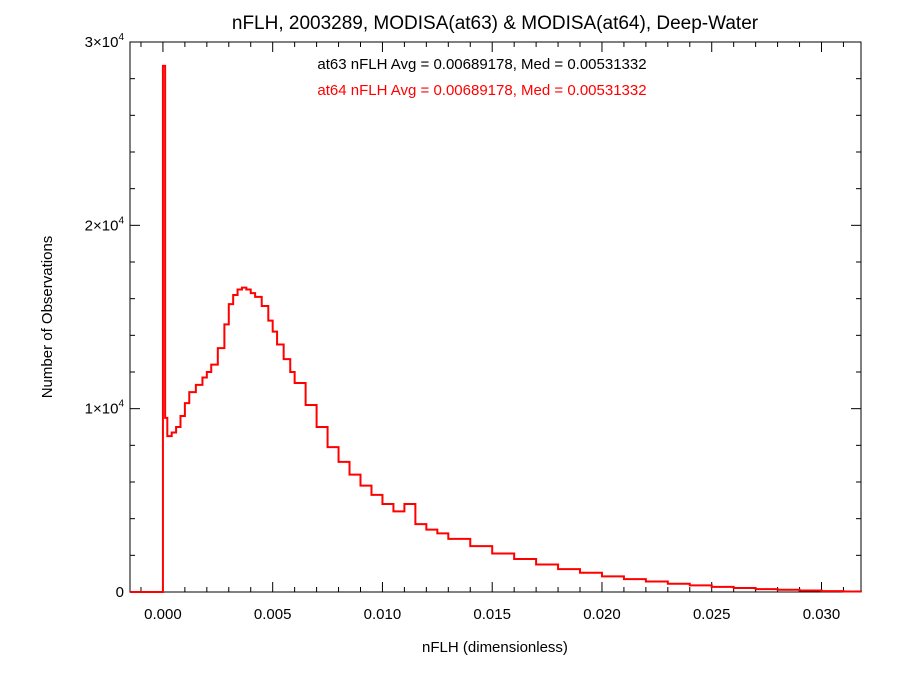  What do you see at coordinates (102, 225) in the screenshot?
I see `y-tick-base: 2×10` at bounding box center [102, 225].